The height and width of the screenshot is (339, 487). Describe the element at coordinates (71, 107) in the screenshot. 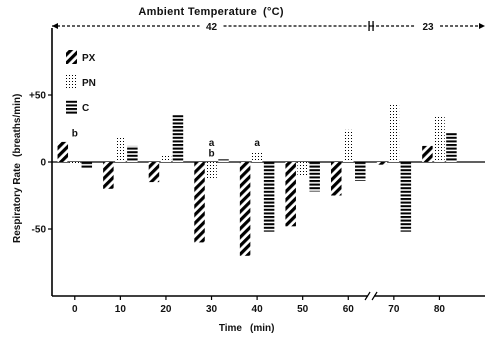

I see `legend-swatch-c` at that location.